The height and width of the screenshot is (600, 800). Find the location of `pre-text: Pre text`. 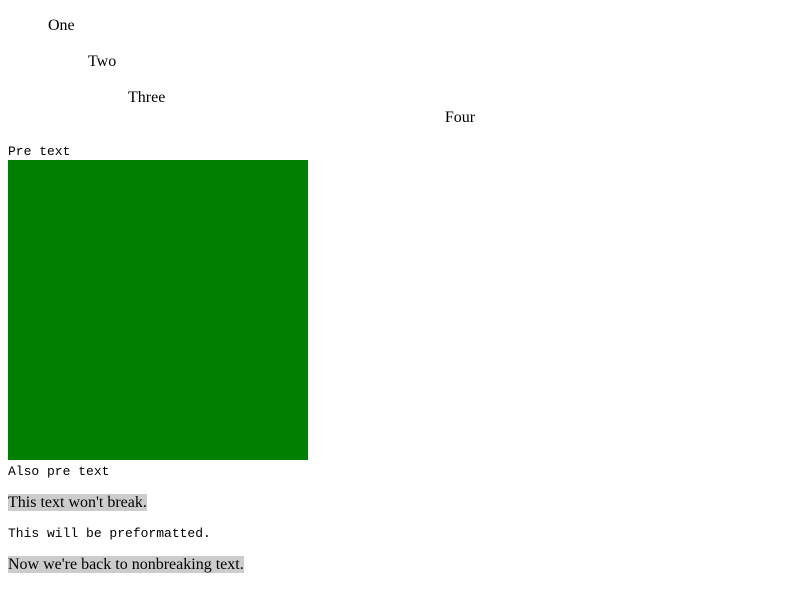

pre-text: Pre text is located at coordinates (39, 151).